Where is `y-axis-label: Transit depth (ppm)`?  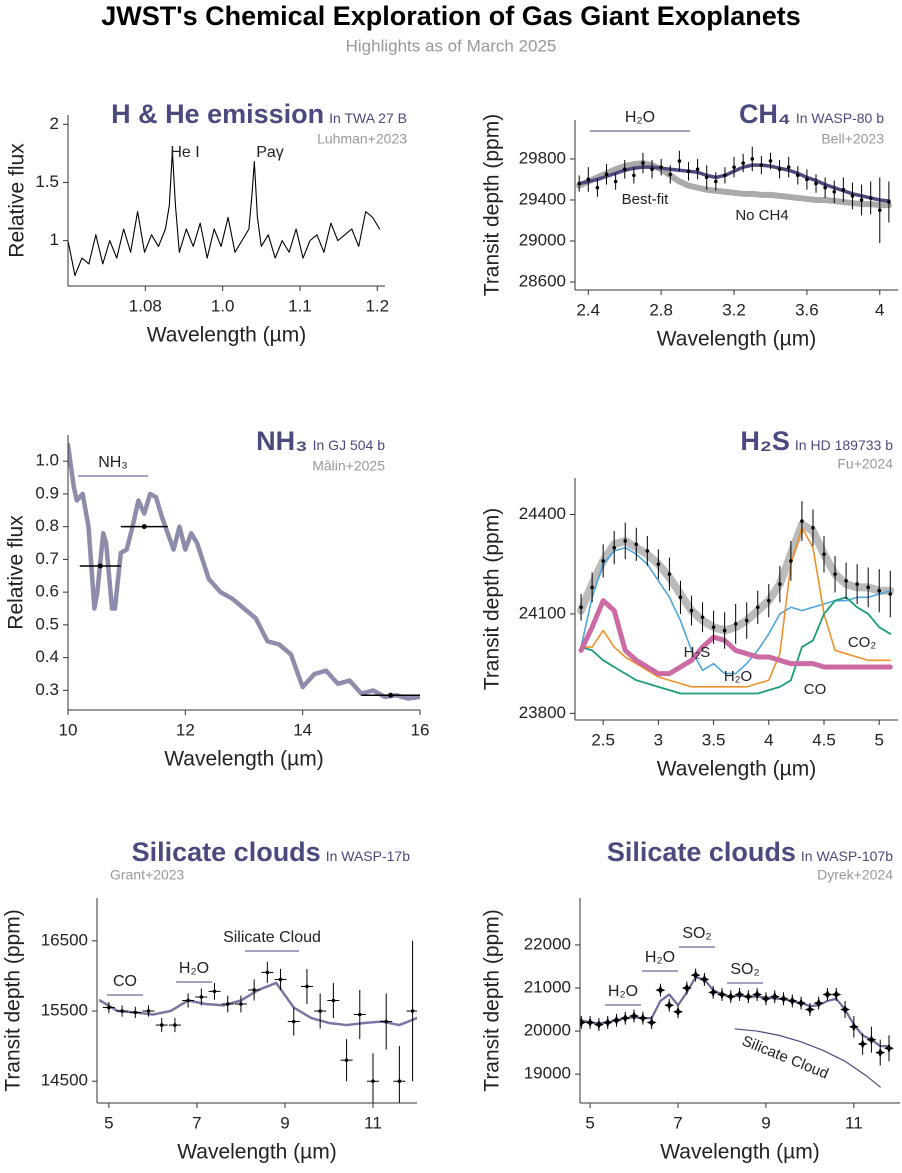
y-axis-label: Transit depth (ppm) is located at coordinates (492, 205).